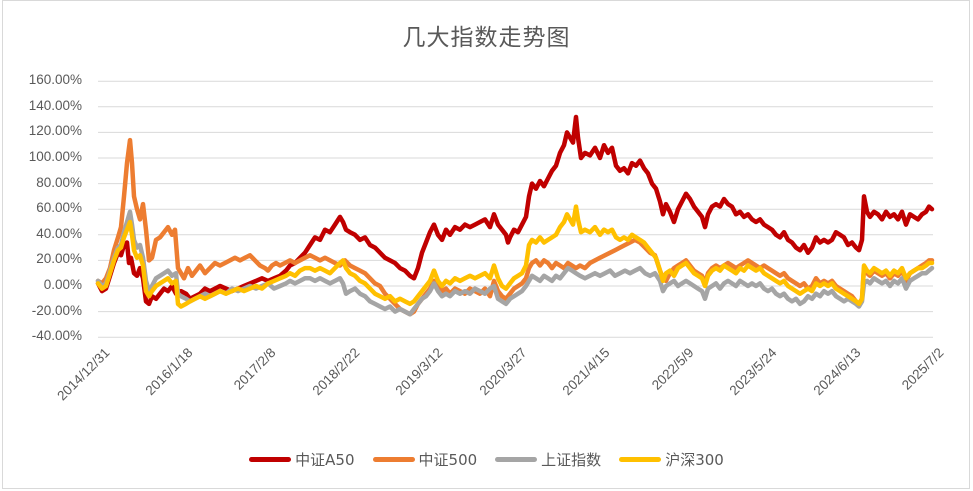 The image size is (973, 491). I want to click on y-tick-label: 20.00%, so click(59, 259).